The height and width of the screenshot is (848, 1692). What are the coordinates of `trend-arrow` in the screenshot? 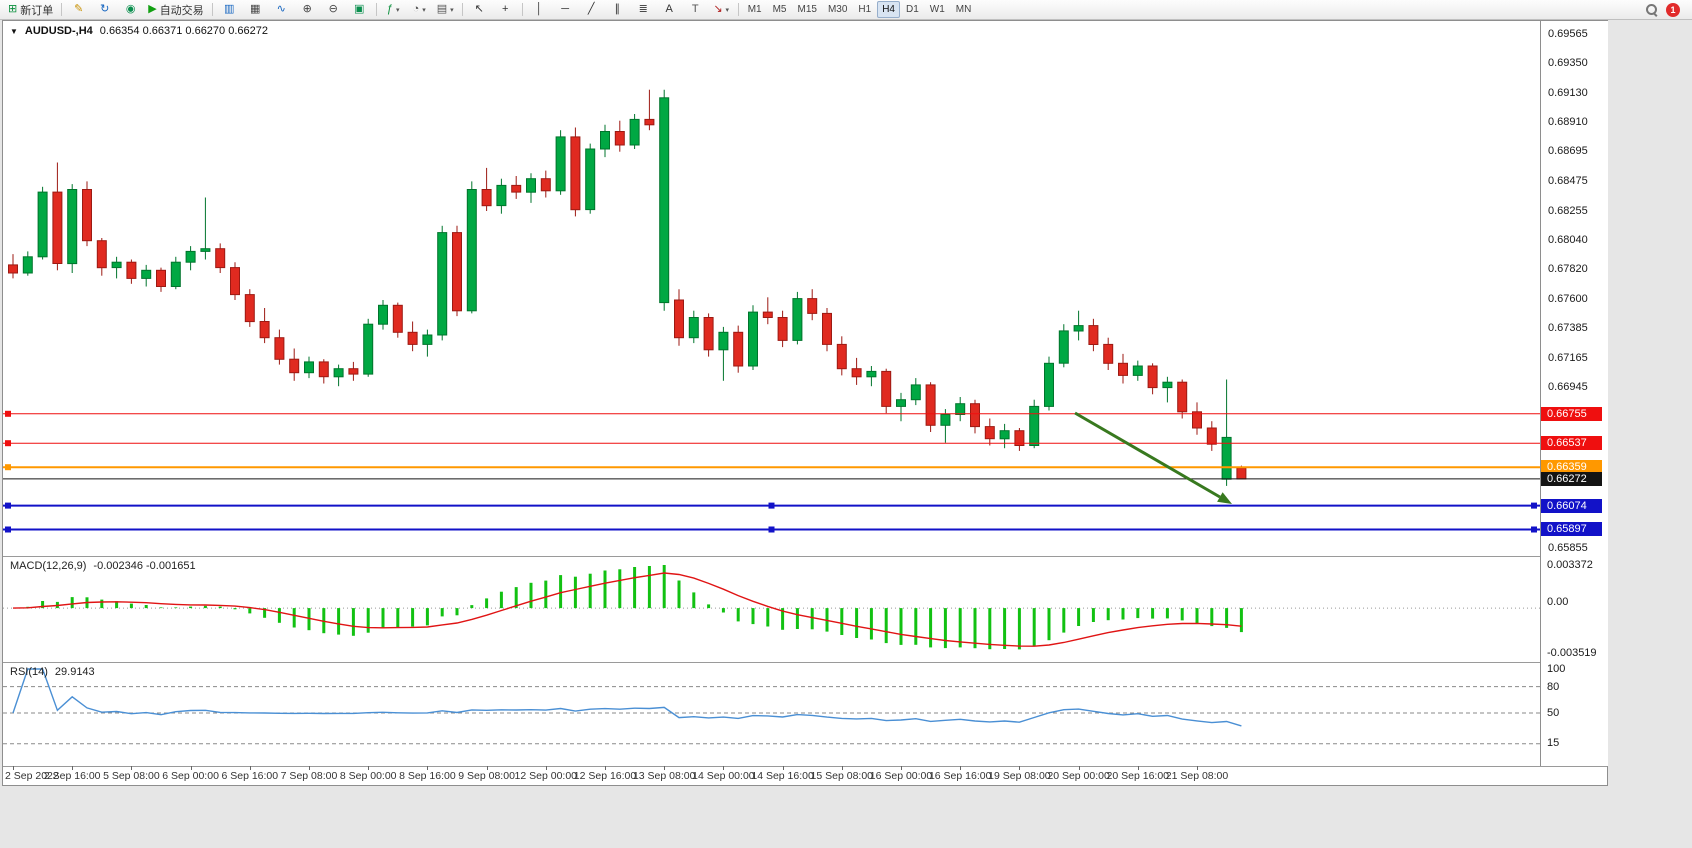 It's located at (1147, 455).